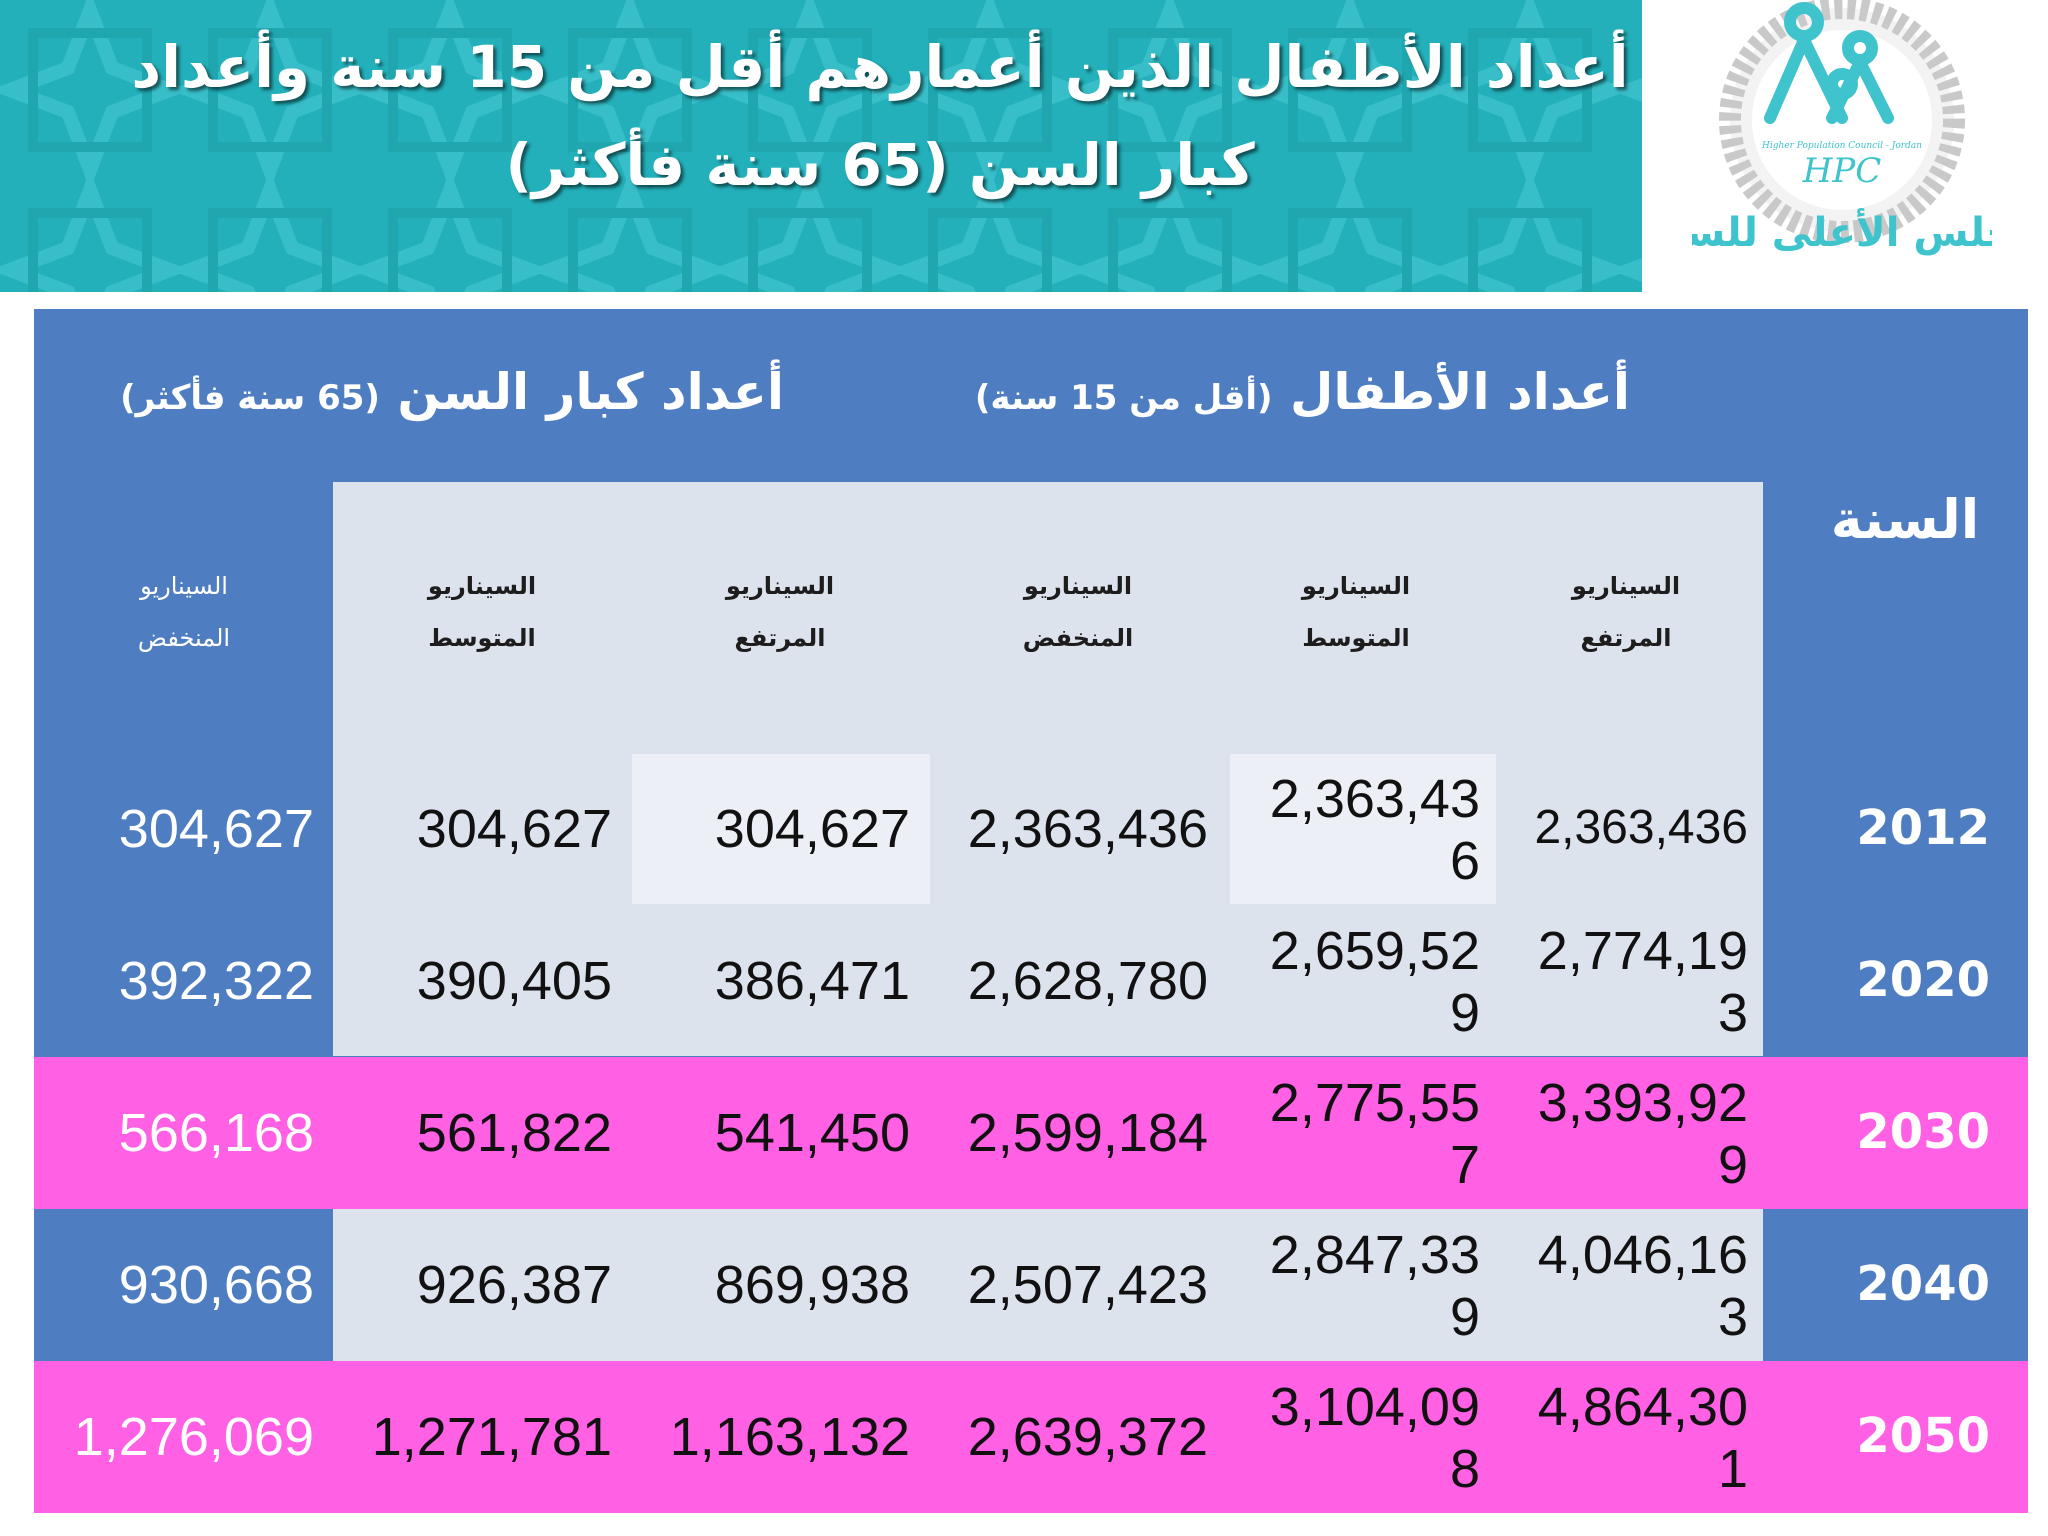 The image size is (2048, 1536). What do you see at coordinates (514, 1285) in the screenshot?
I see `cell-elderly-medium-2040: 926,387` at bounding box center [514, 1285].